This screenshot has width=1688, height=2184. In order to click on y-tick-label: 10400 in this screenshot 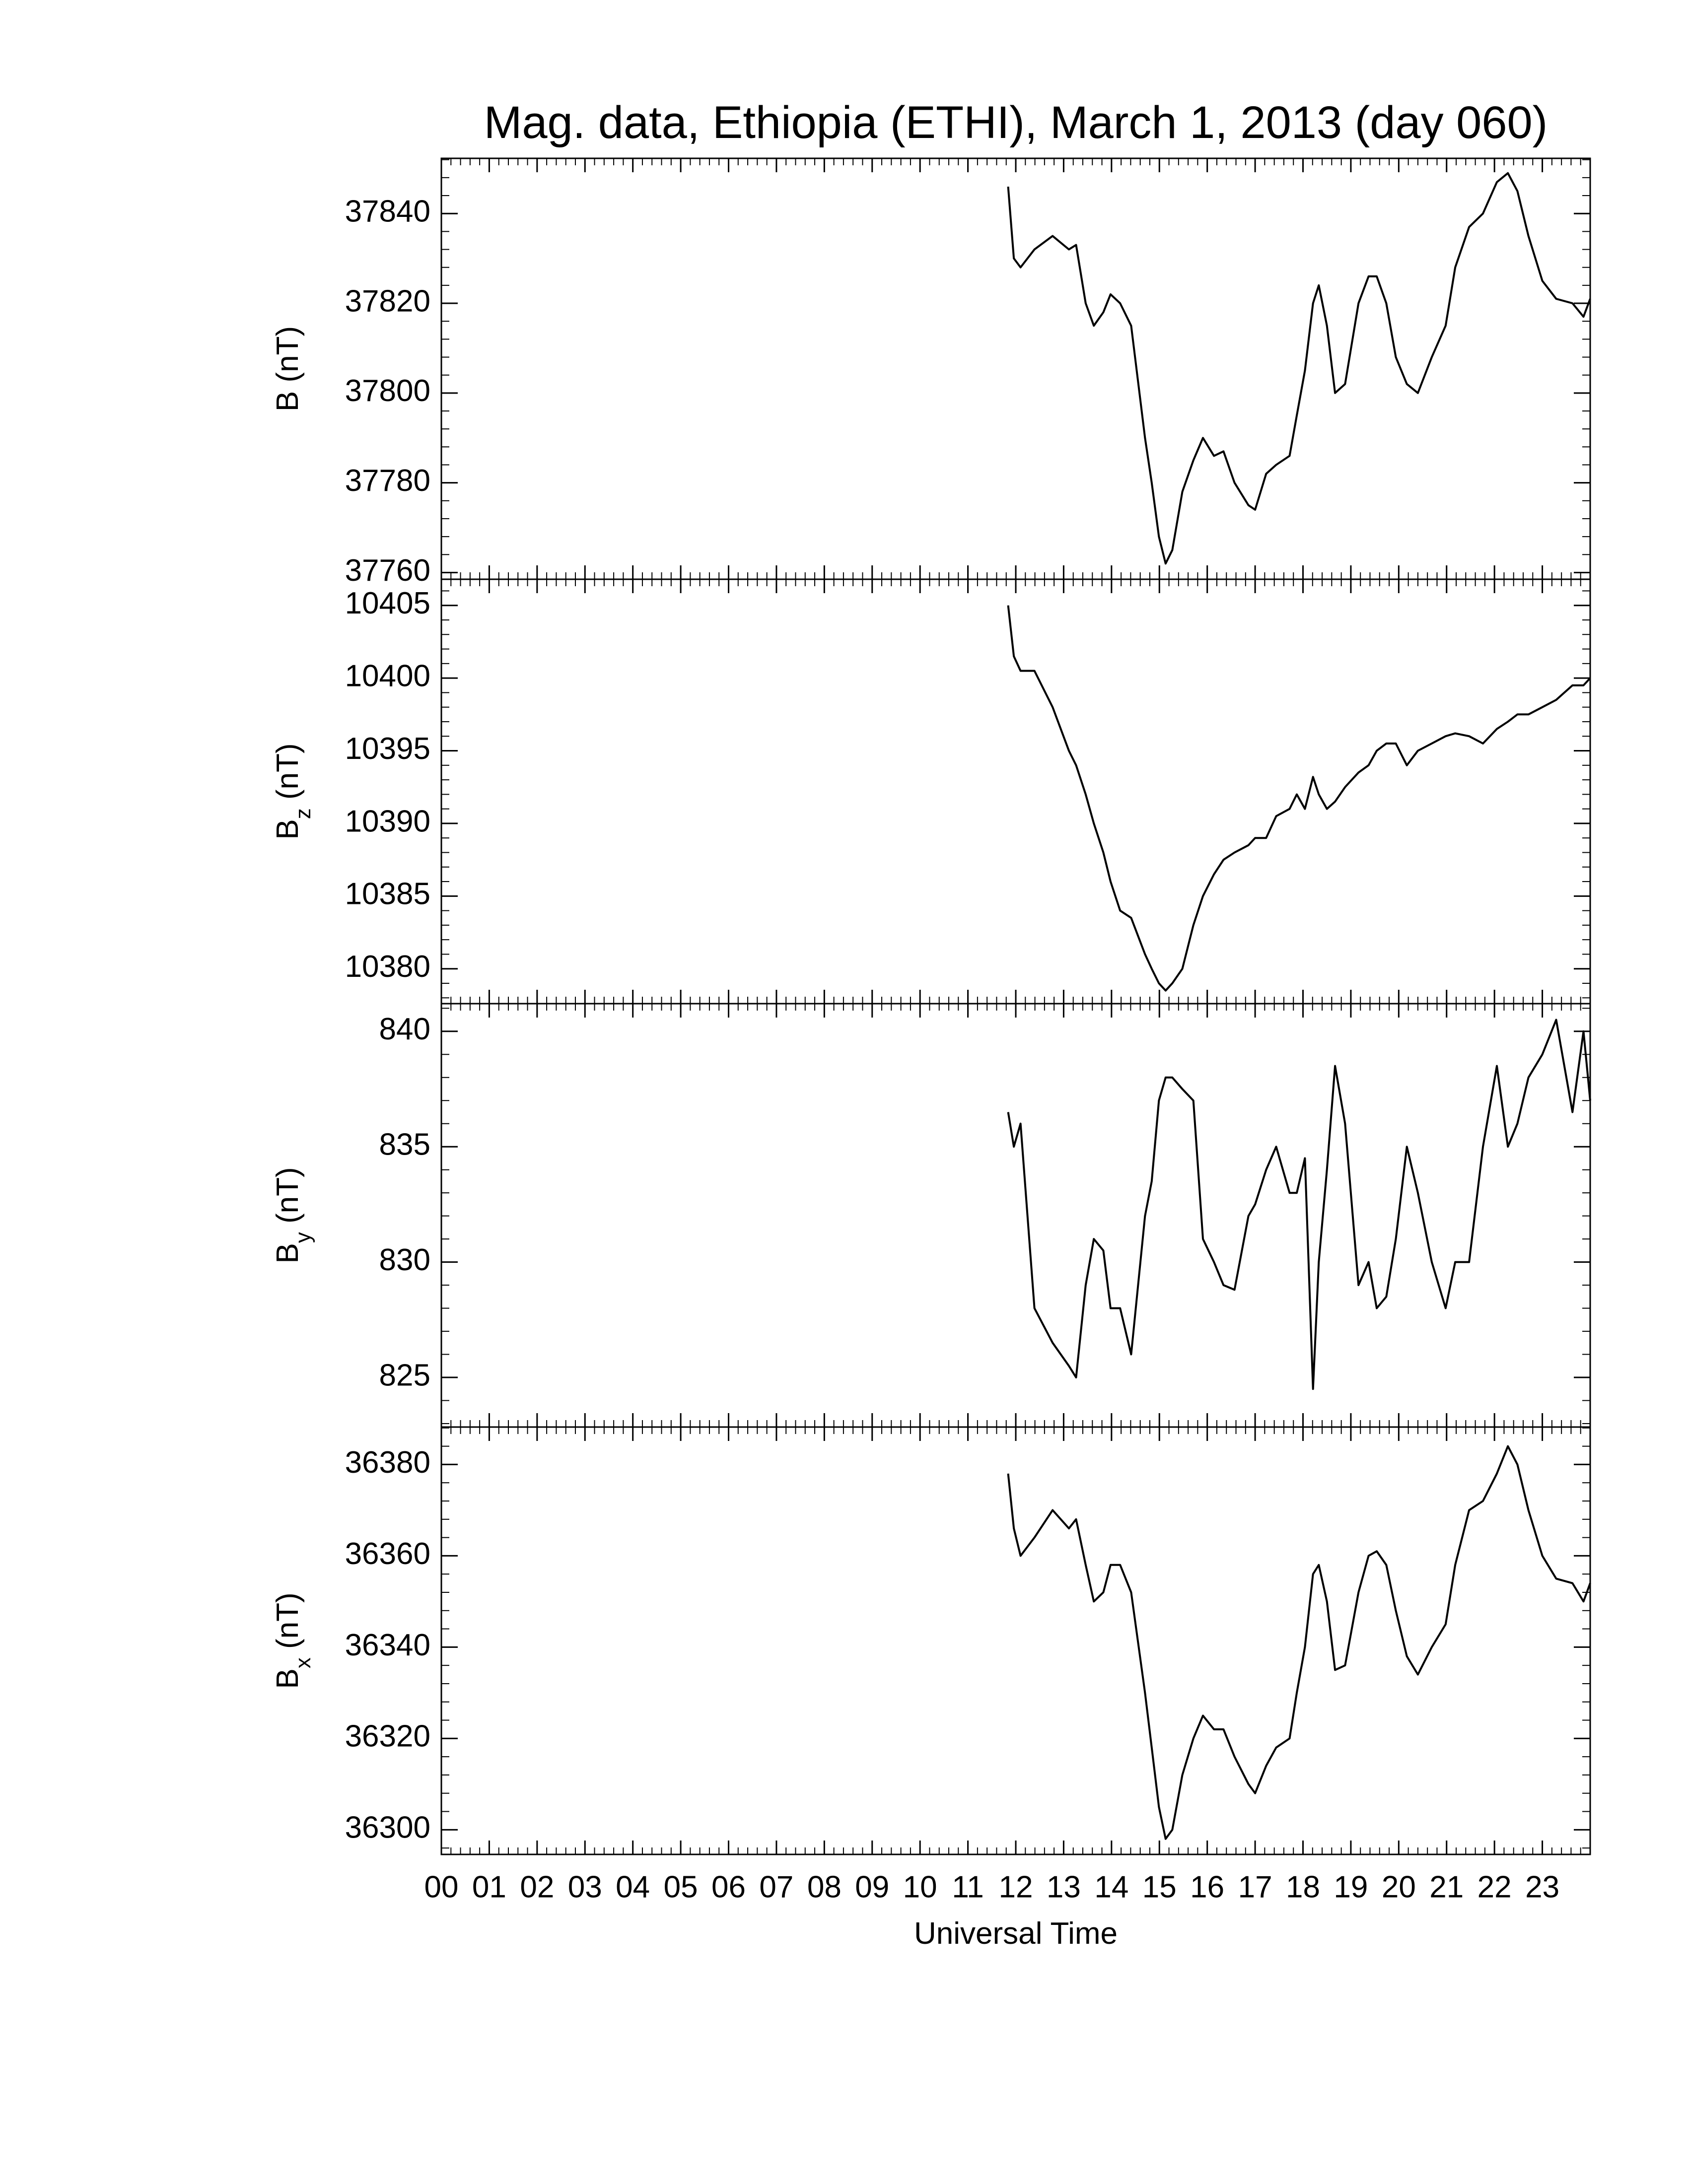, I will do `click(387, 676)`.